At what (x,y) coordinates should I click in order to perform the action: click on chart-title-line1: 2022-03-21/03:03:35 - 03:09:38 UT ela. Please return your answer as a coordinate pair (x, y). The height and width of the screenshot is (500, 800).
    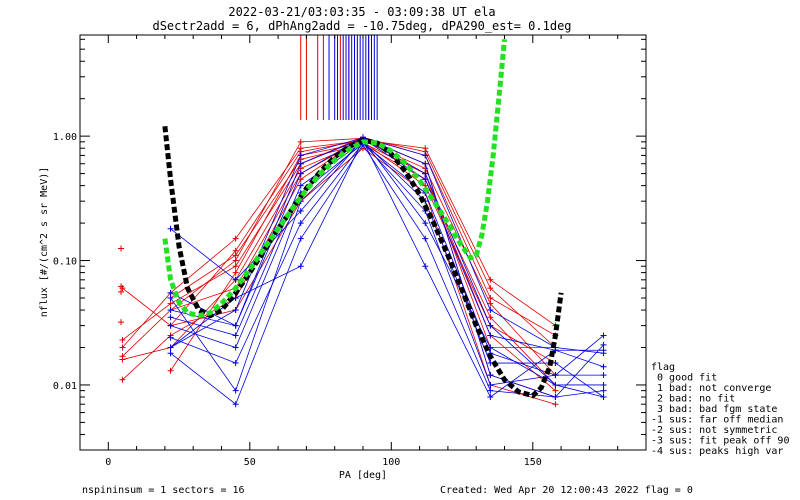
    Looking at the image, I should click on (361, 12).